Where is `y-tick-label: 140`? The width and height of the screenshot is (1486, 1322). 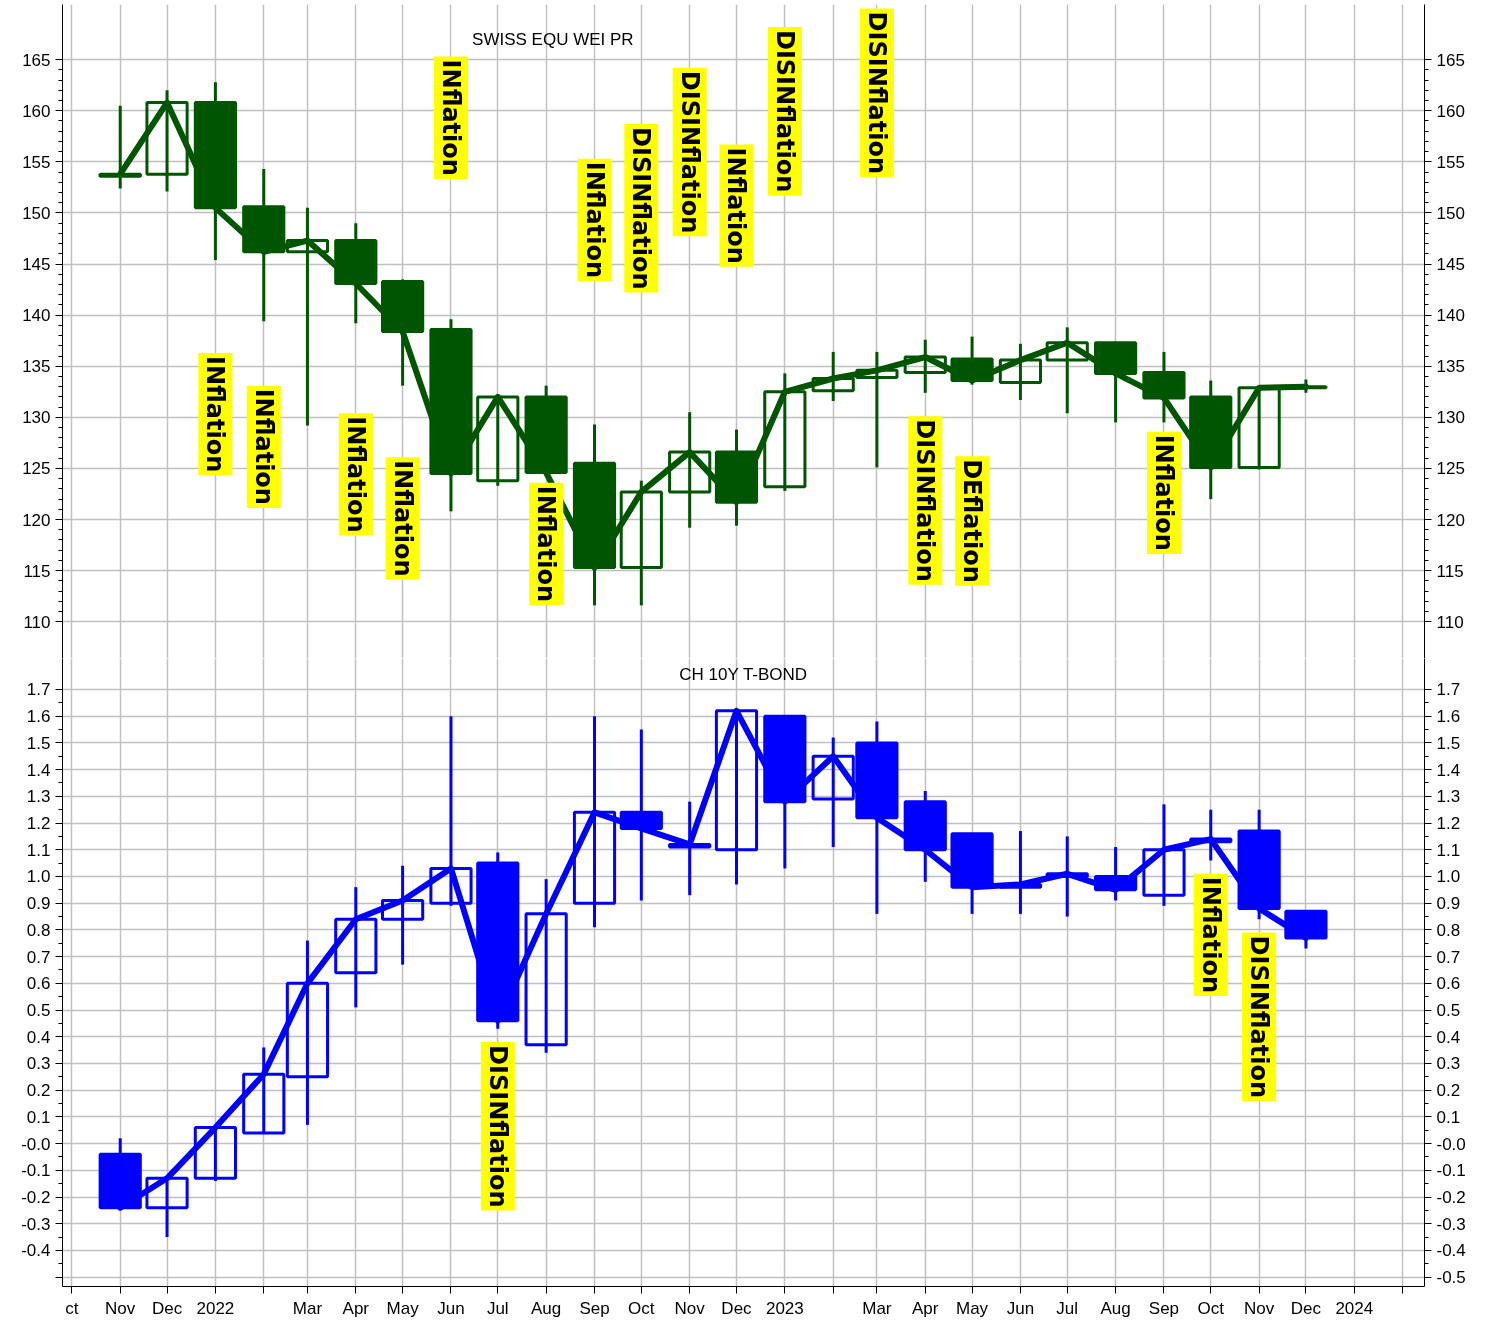
y-tick-label: 140 is located at coordinates (36, 316).